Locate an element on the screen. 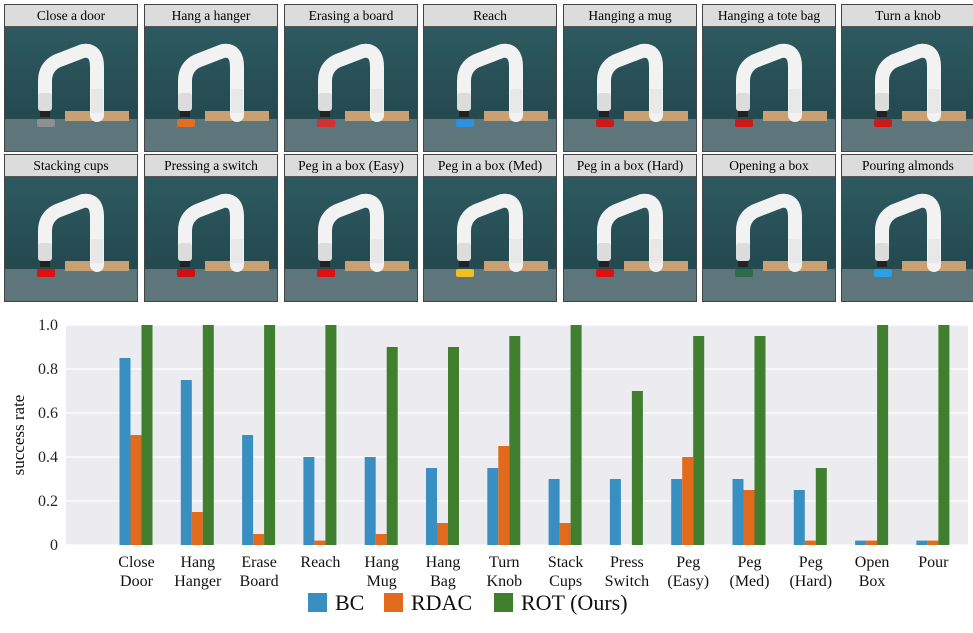 The image size is (973, 633). task-thumbnail-title: Peg in a box (Med) is located at coordinates (490, 166).